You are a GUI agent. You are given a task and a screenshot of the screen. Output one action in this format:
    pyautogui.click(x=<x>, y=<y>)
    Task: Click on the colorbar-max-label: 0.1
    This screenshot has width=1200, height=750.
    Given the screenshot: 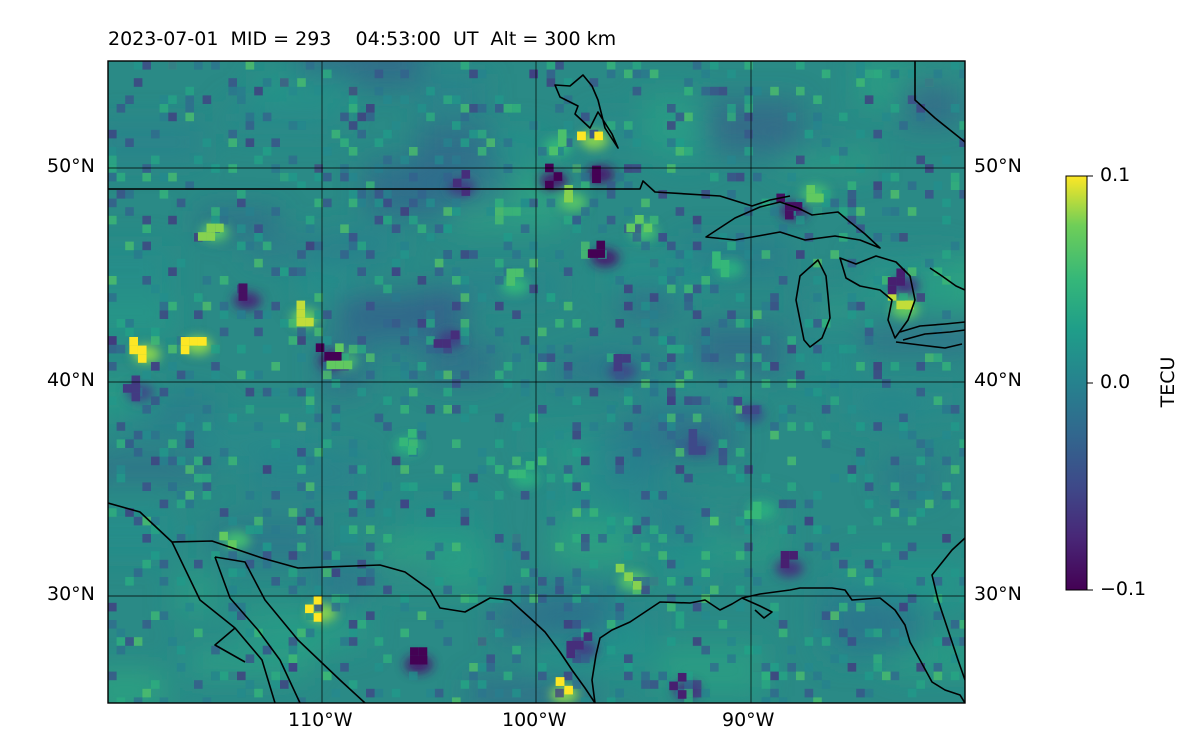 What is the action you would take?
    pyautogui.click(x=1115, y=175)
    